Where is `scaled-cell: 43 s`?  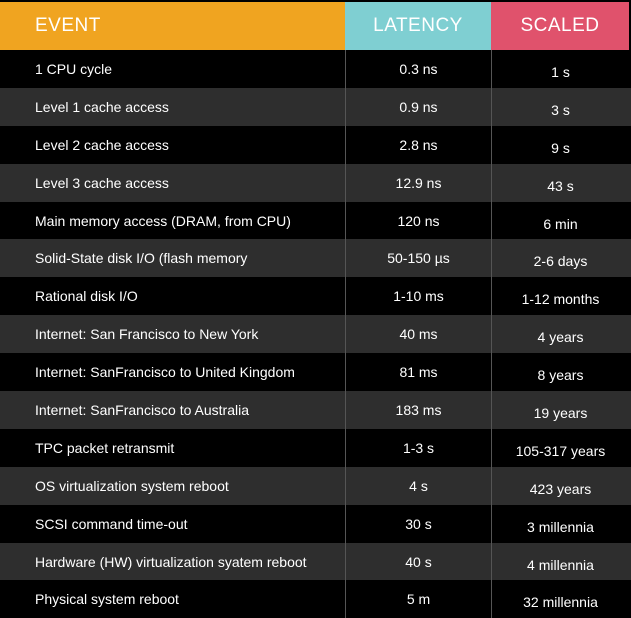 scaled-cell: 43 s is located at coordinates (560, 182).